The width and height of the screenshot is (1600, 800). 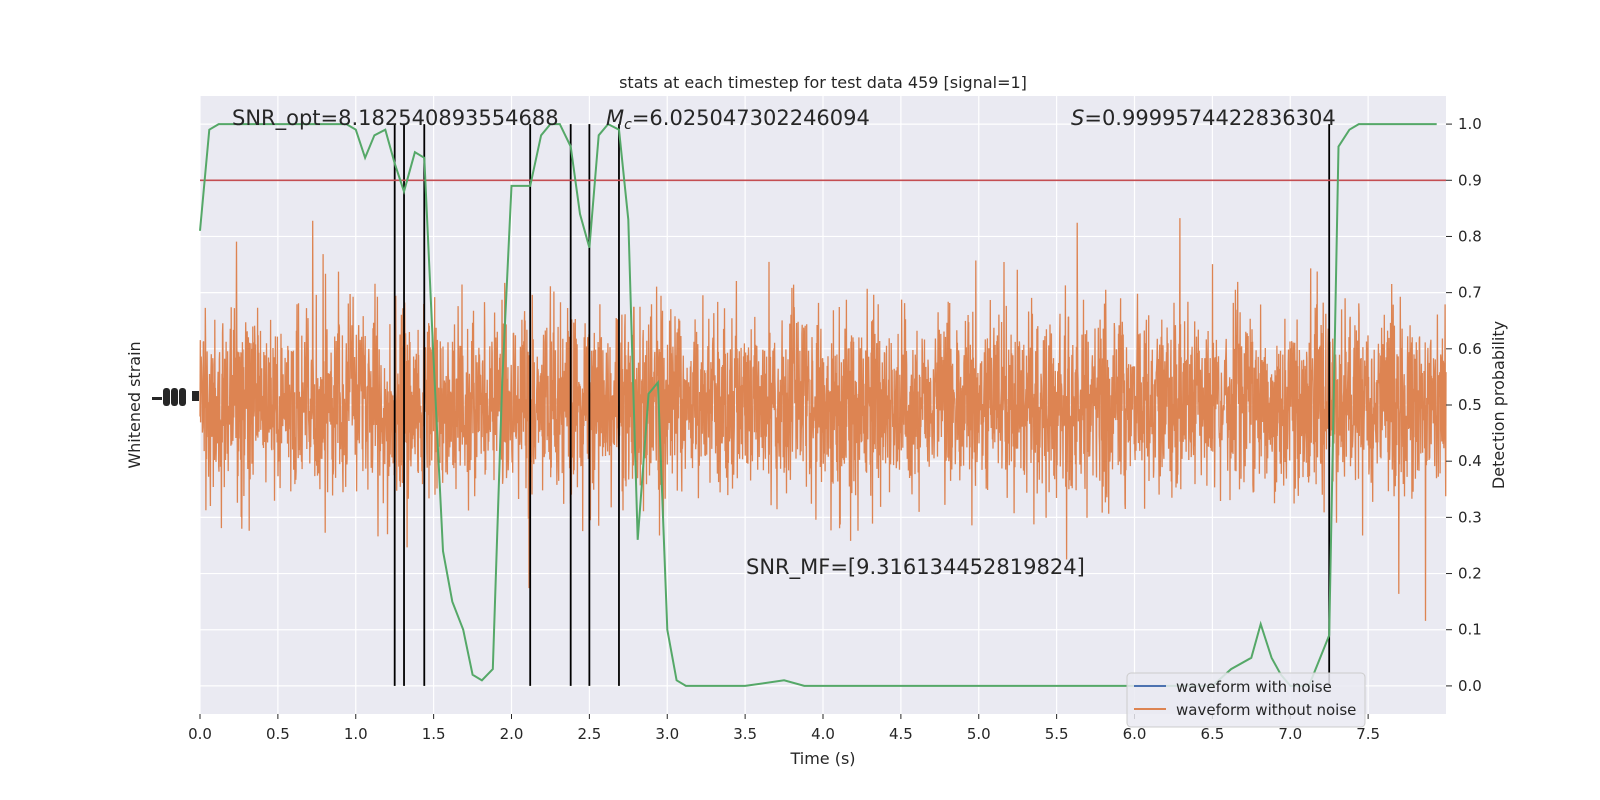 What do you see at coordinates (1470, 517) in the screenshot?
I see `y-tick-label: 0.3` at bounding box center [1470, 517].